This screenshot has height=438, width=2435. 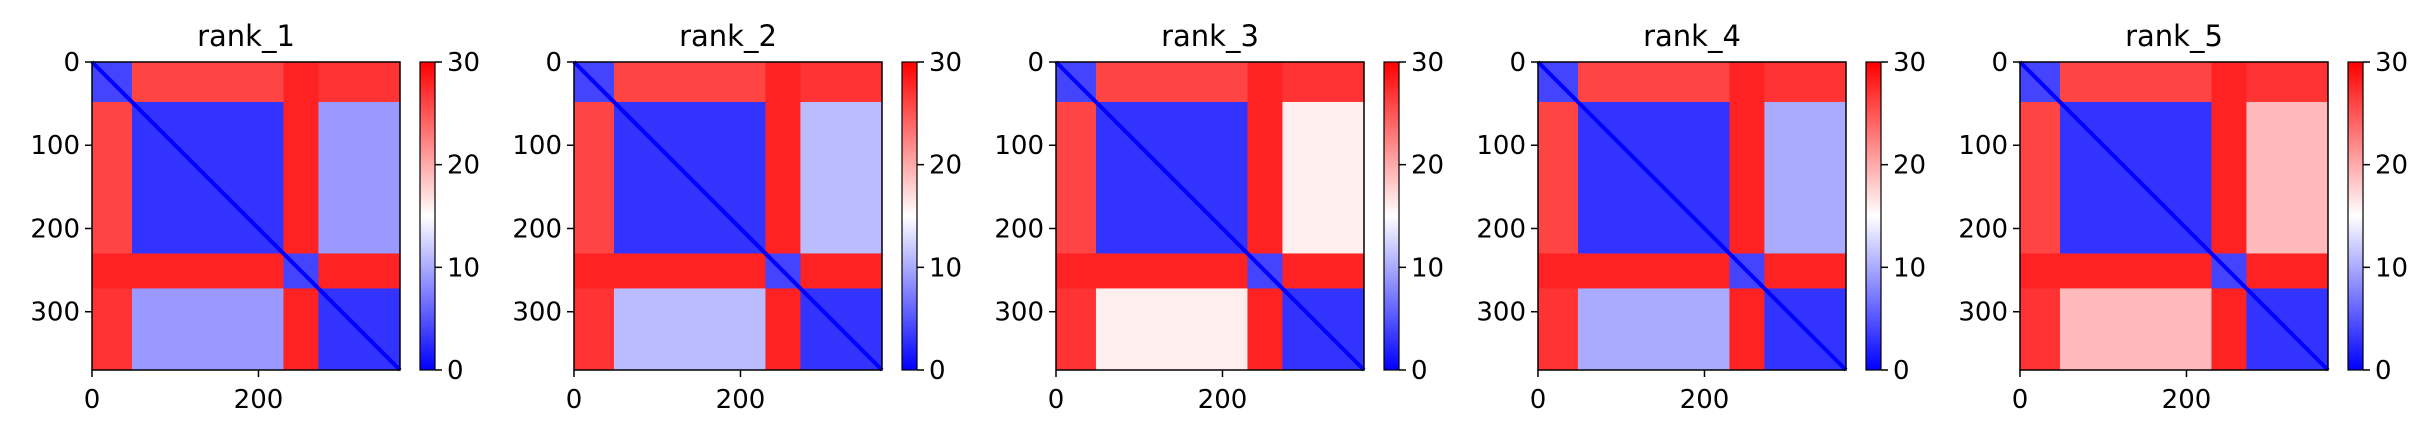 What do you see at coordinates (728, 36) in the screenshot?
I see `panel-title: rank_2` at bounding box center [728, 36].